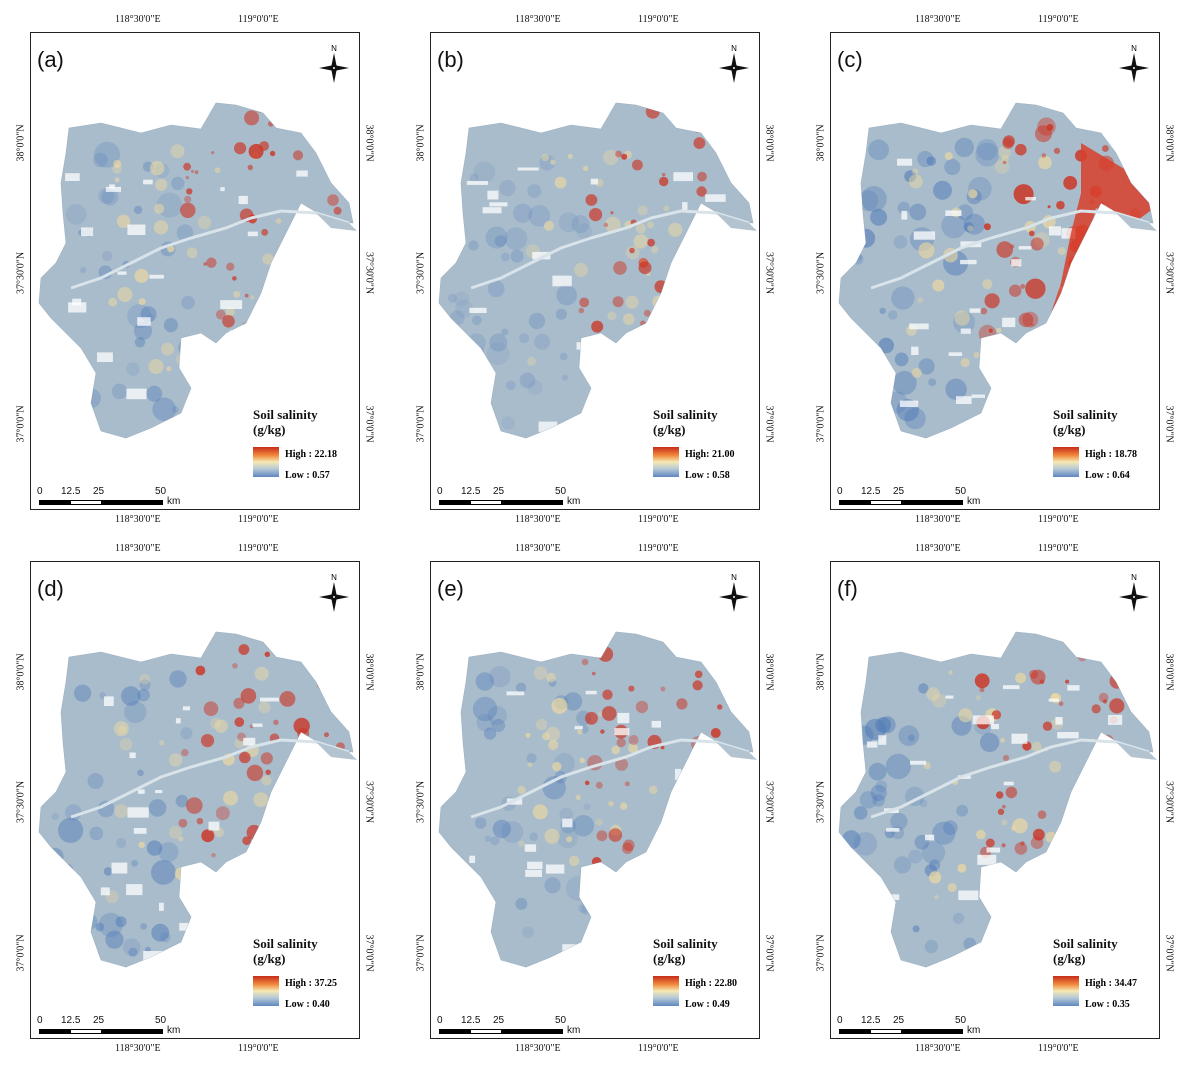 The image size is (1200, 1069). Describe the element at coordinates (311, 983) in the screenshot. I see `legend-high: High : 37.25` at that location.